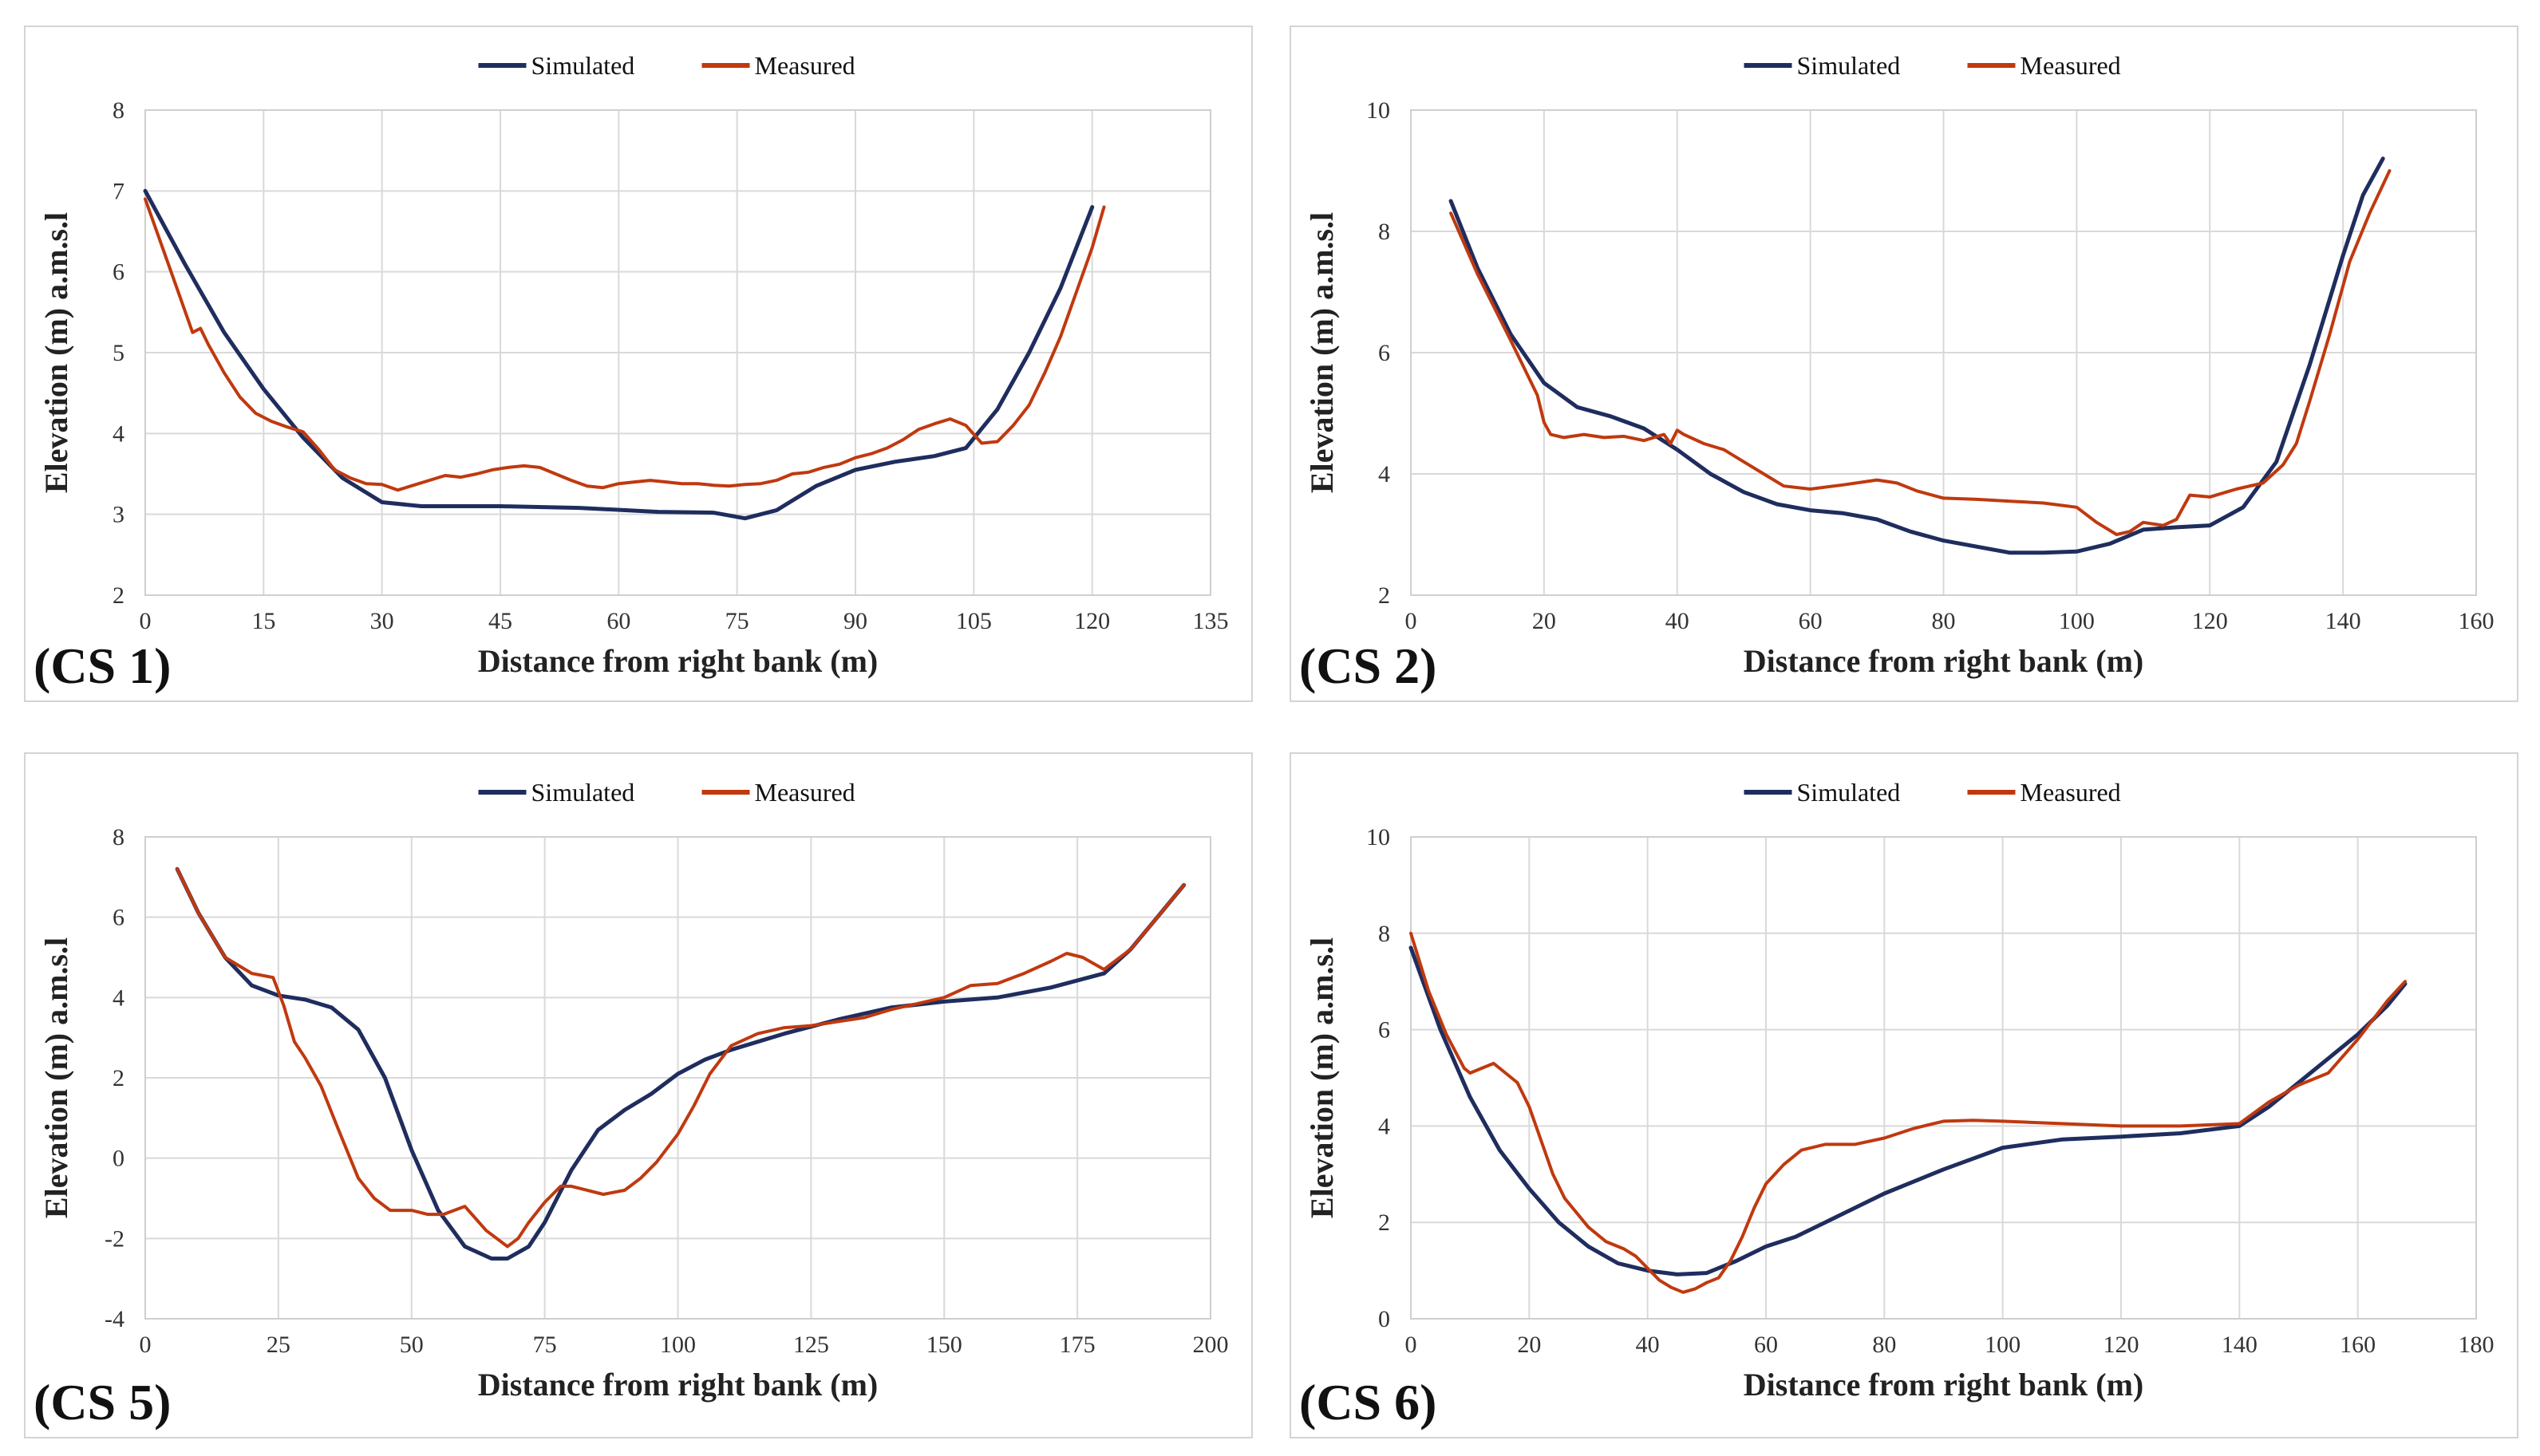  I want to click on cs3-plot-area, so click(678, 1078).